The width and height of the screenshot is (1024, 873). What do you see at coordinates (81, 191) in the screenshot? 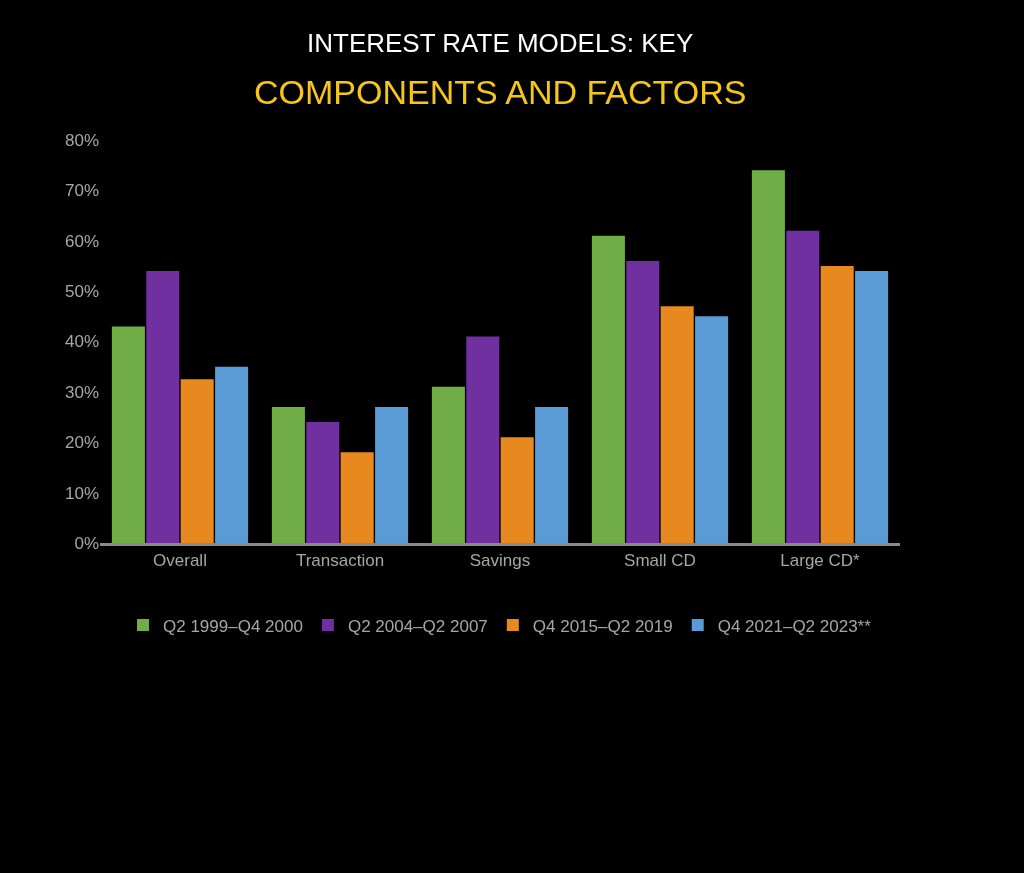
I see `y-tick-label: 70%` at bounding box center [81, 191].